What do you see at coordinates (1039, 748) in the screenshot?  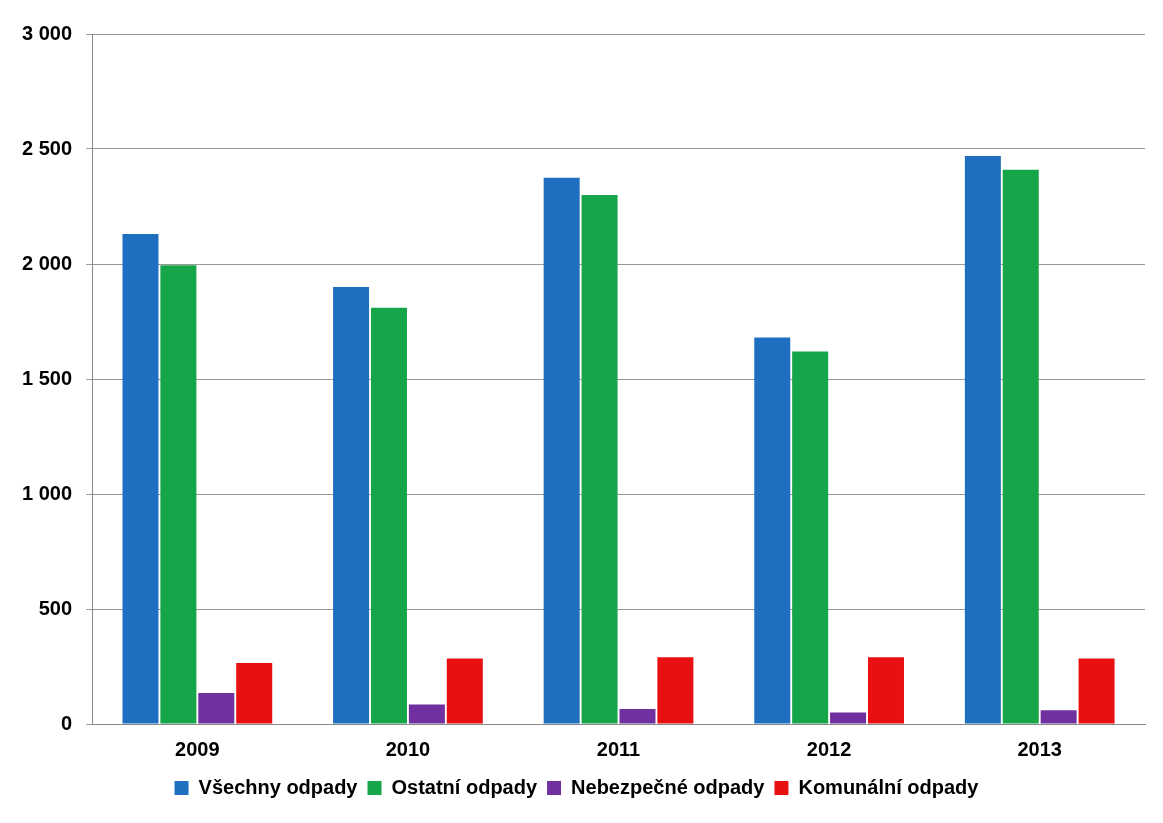 I see `x-tick-label: 2013` at bounding box center [1039, 748].